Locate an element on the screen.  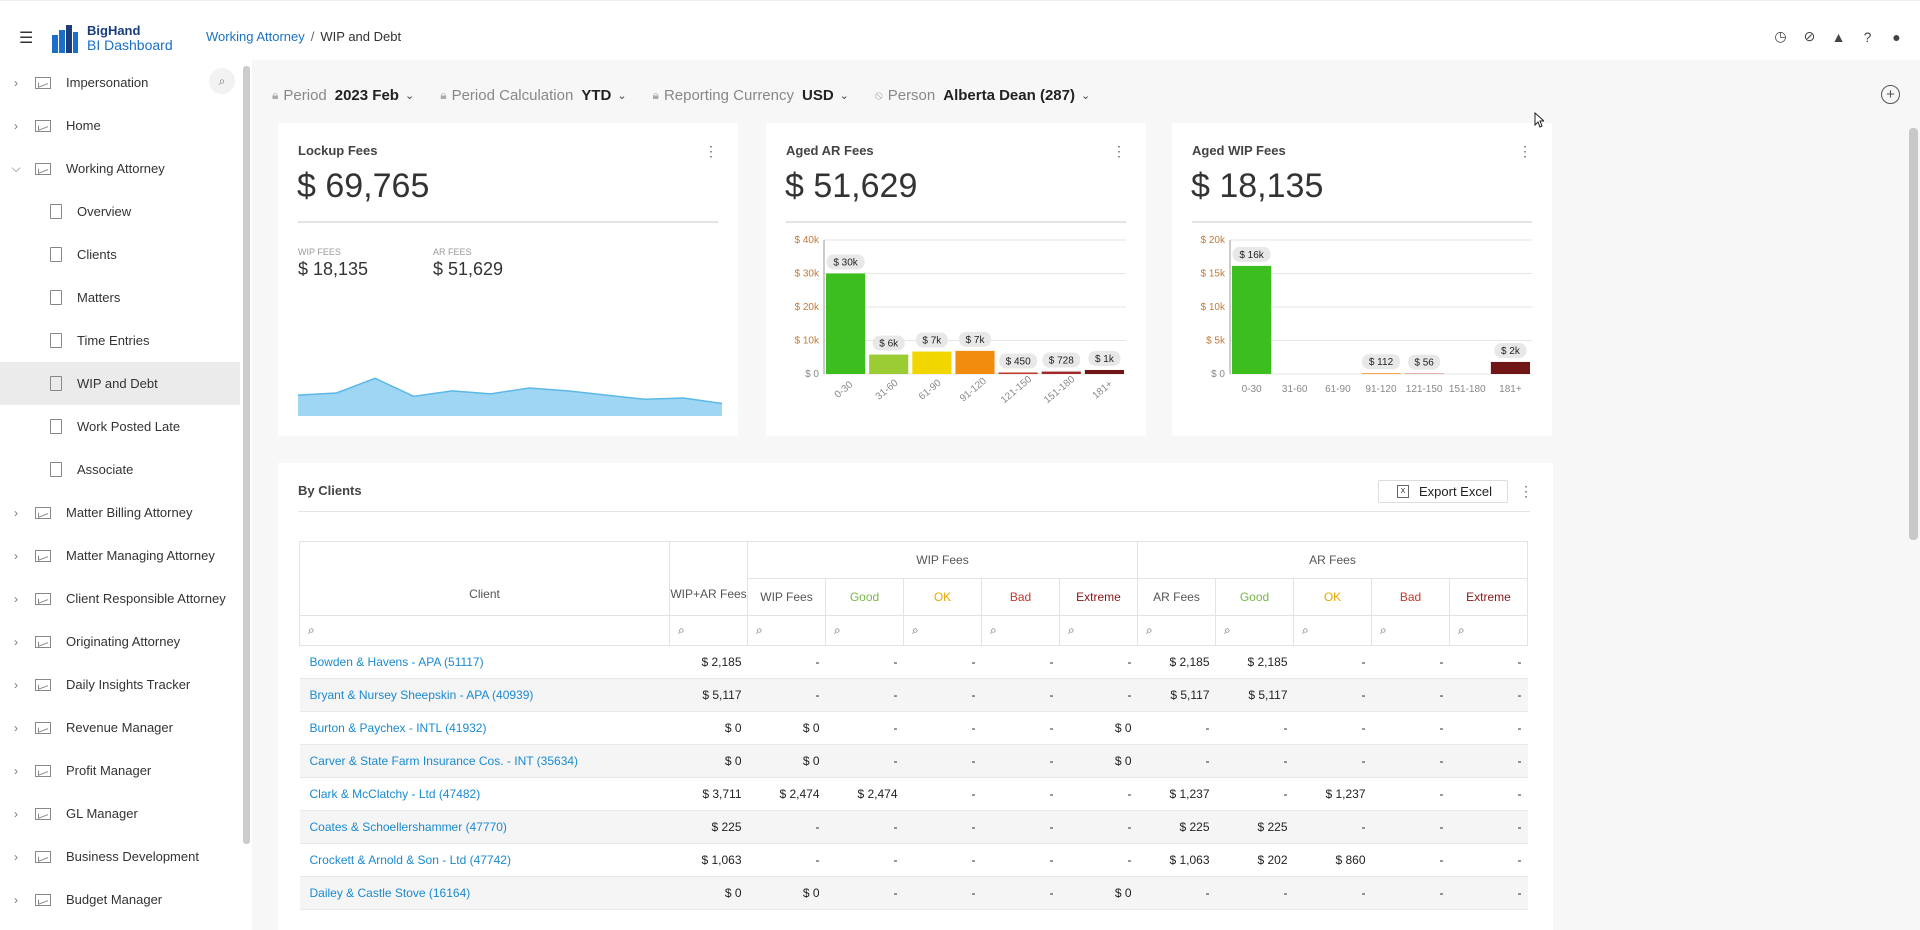
client-link: Dailey & Castle Stove (16164) is located at coordinates (484, 893).